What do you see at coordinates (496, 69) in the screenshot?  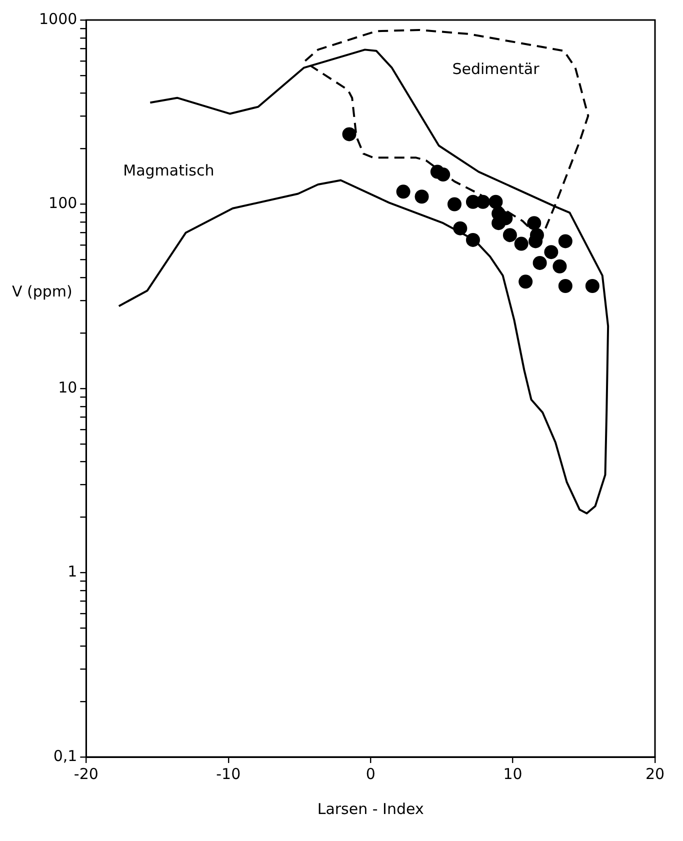 I see `annotation: Sedimentär` at bounding box center [496, 69].